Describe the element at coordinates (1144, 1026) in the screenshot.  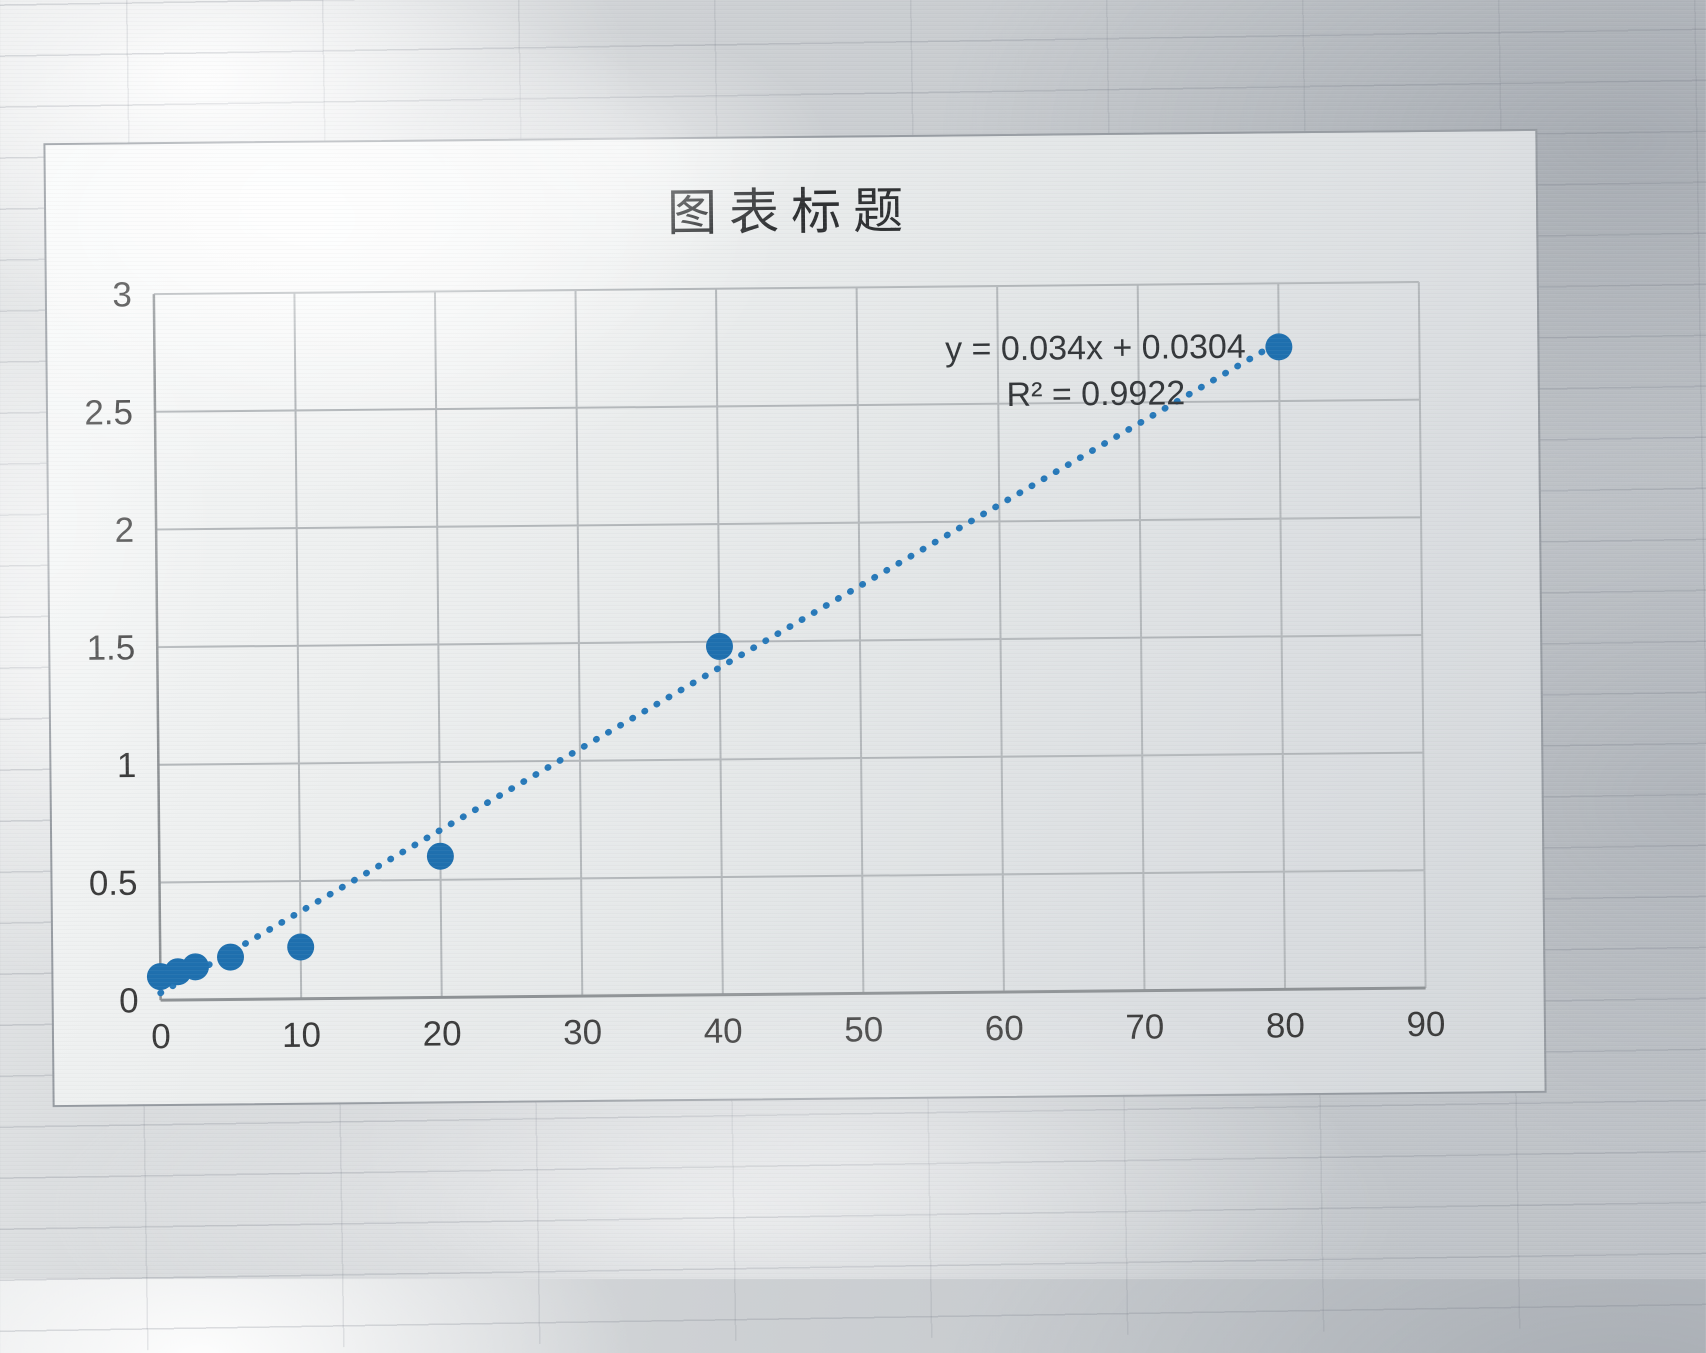
I see `x-tick-label: 70` at that location.